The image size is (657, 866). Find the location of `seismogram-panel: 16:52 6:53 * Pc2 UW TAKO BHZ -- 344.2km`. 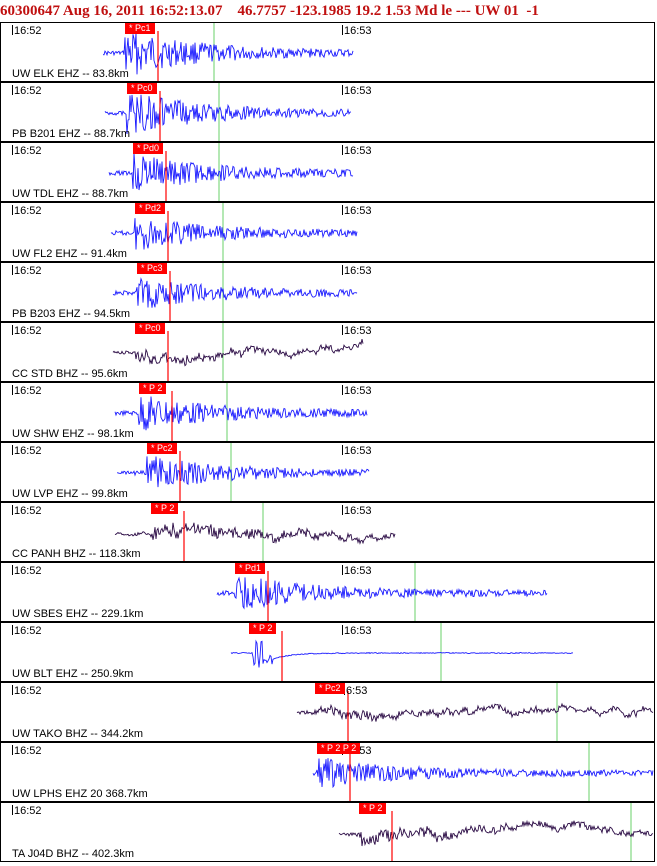

seismogram-panel: 16:52 6:53 * Pc2 UW TAKO BHZ -- 344.2km is located at coordinates (327, 712).